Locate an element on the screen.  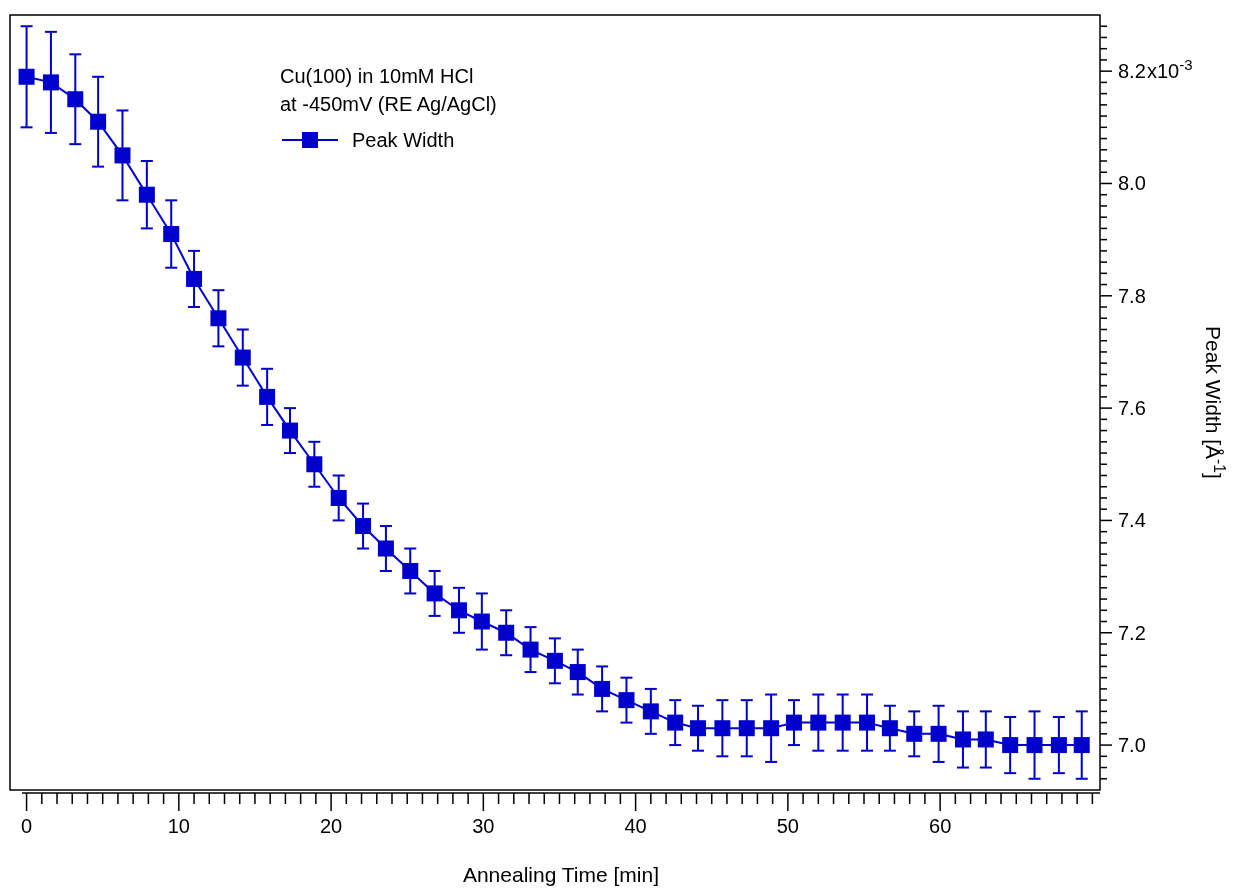
text: x10$^{-3}$ is located at coordinates (1170, 69).